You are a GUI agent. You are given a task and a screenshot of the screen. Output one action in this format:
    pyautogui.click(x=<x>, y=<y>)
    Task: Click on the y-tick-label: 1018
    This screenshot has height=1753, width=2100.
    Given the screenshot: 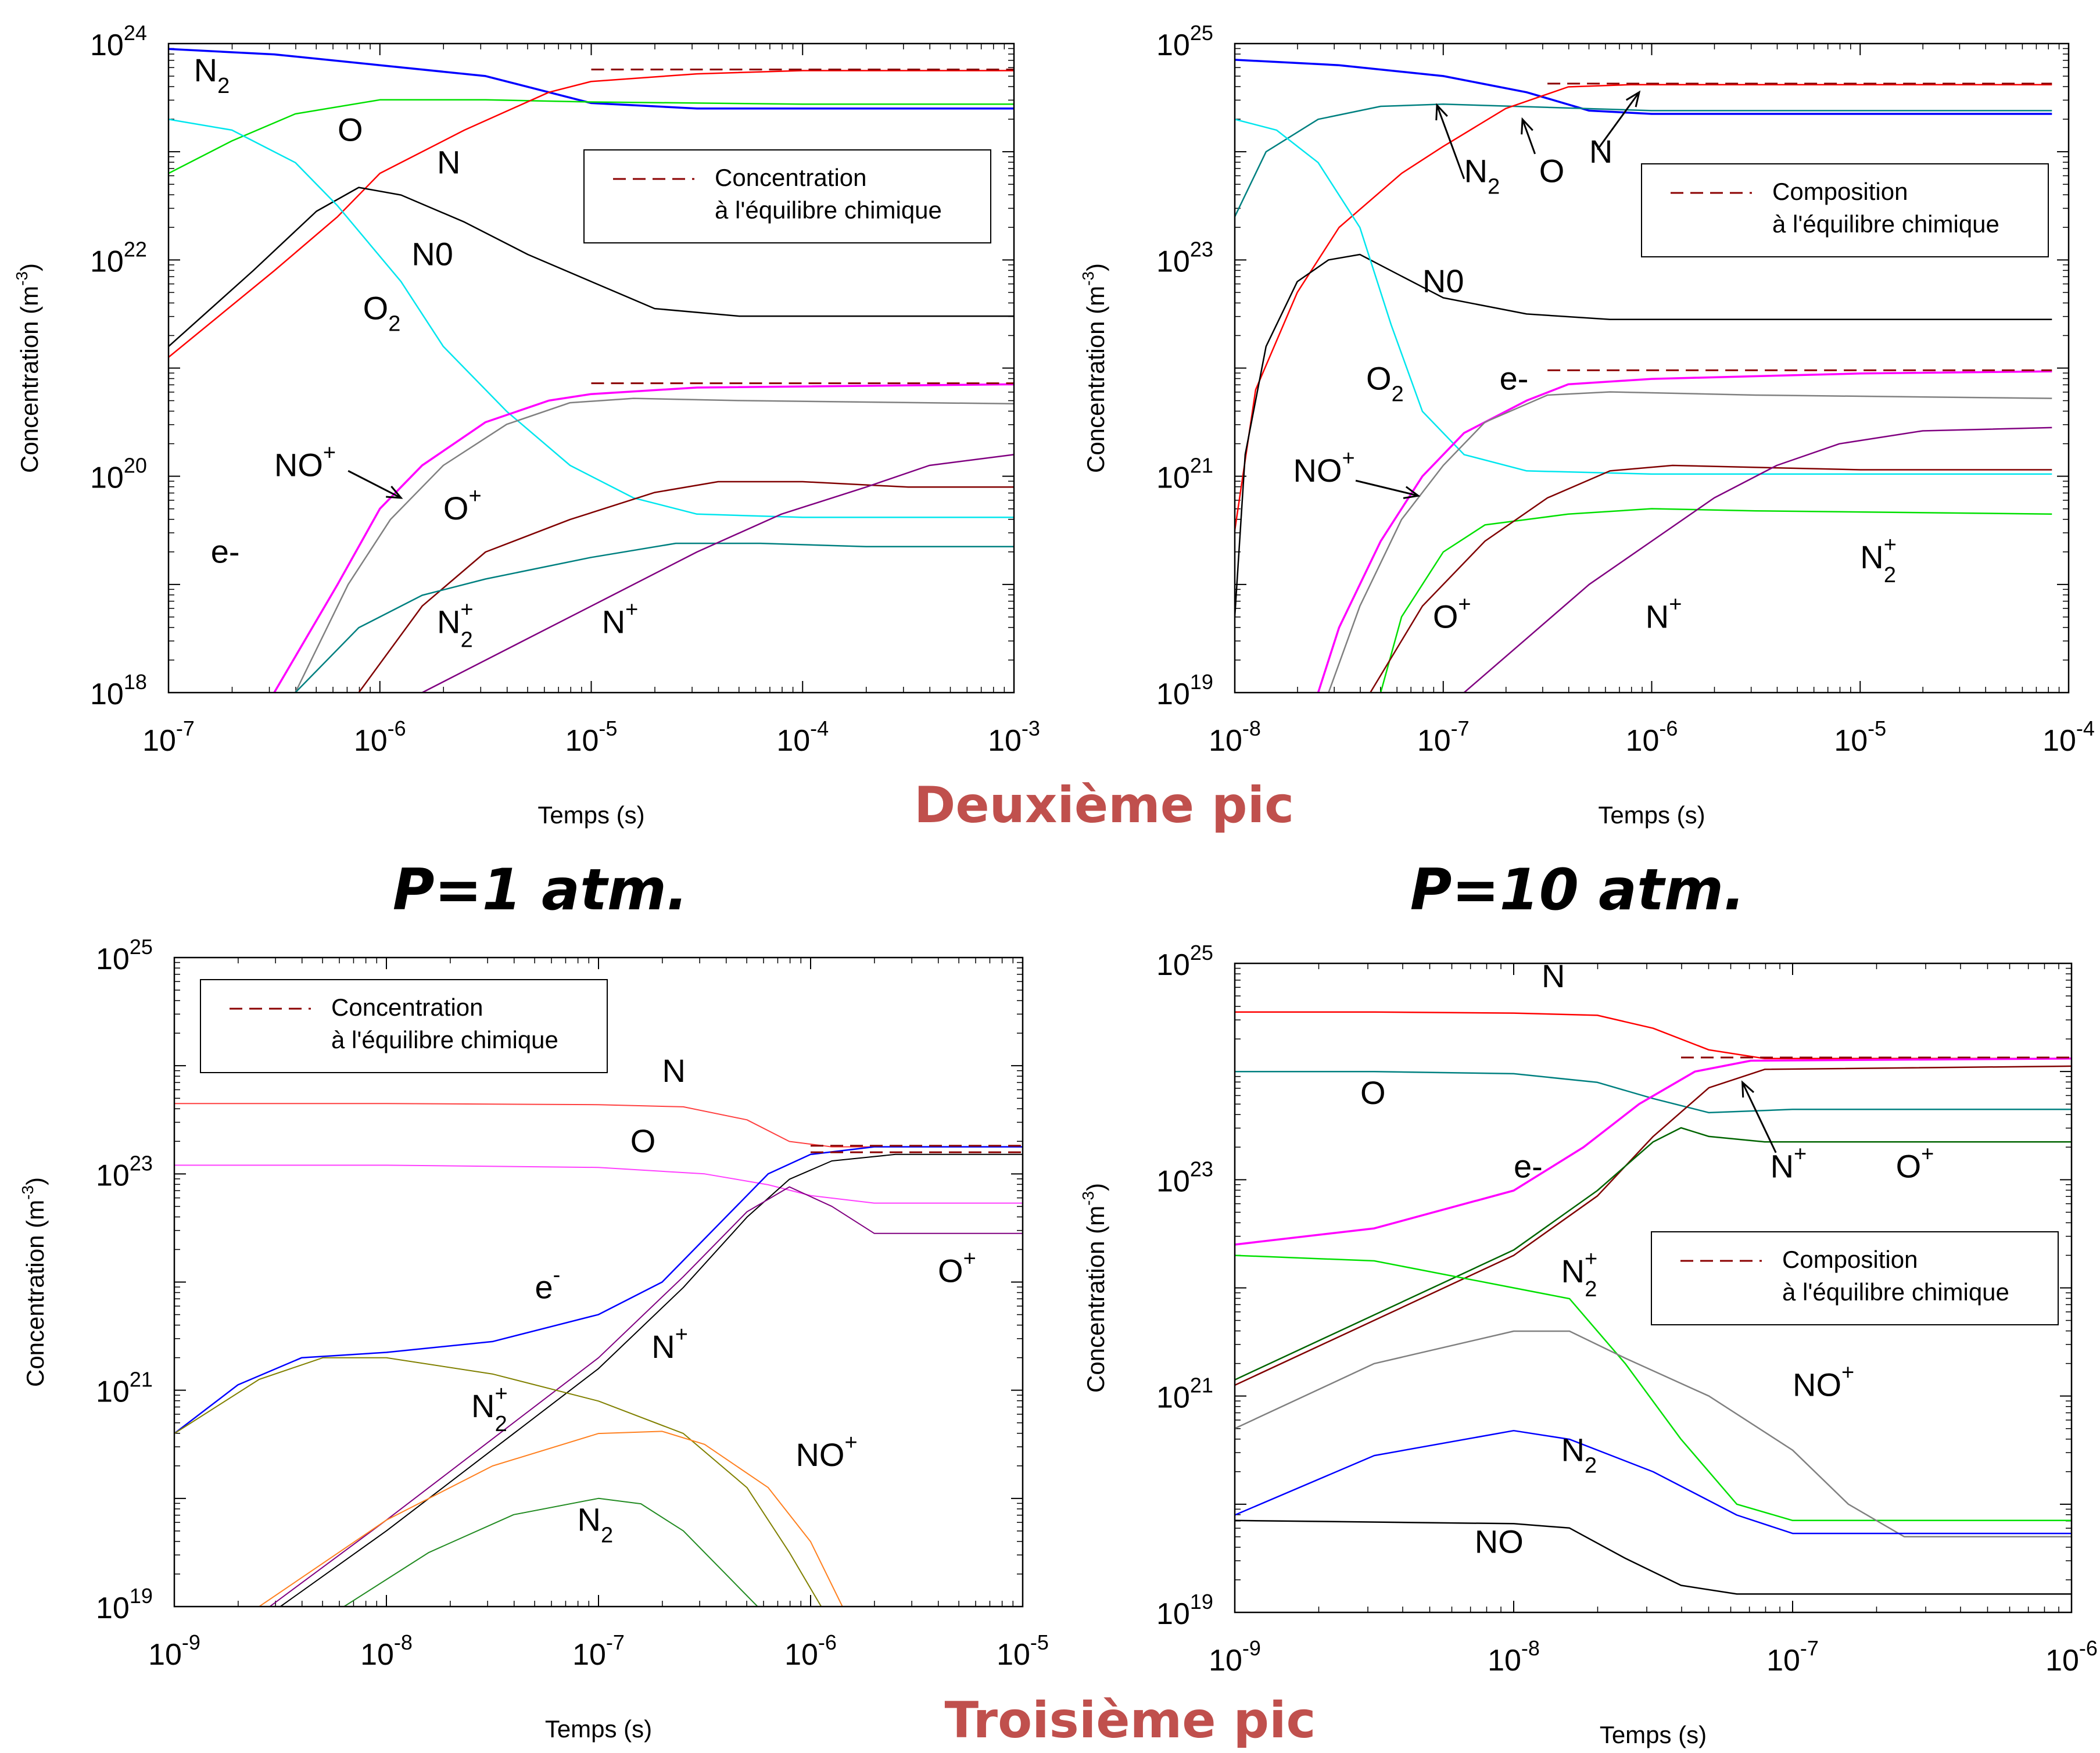 What is the action you would take?
    pyautogui.click(x=118, y=691)
    